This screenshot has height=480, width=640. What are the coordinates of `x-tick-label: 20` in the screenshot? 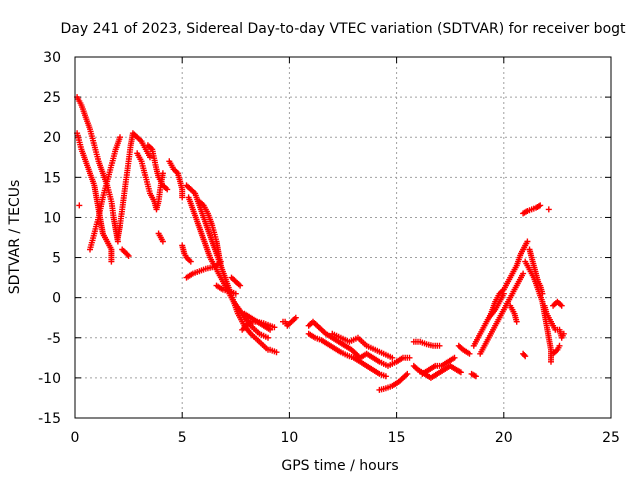 It's located at (504, 438).